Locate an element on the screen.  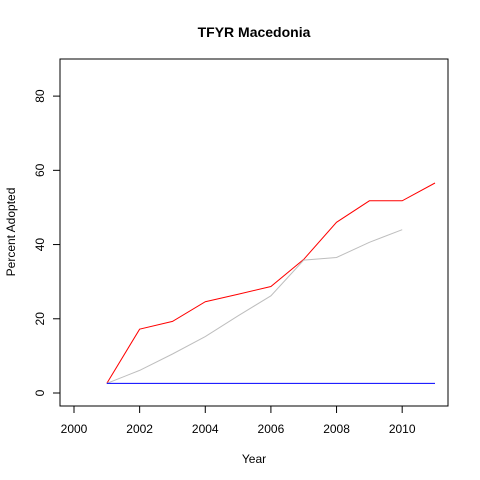
x-tick-label: 2004 is located at coordinates (205, 429).